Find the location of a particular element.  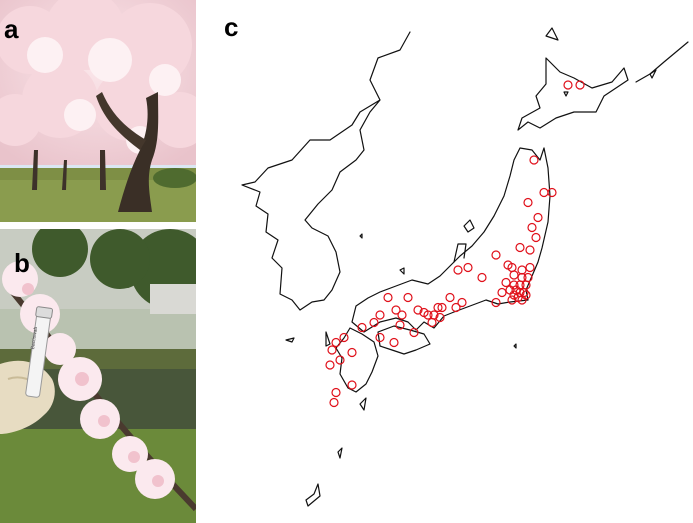

mainland-coast is located at coordinates (326, 171).